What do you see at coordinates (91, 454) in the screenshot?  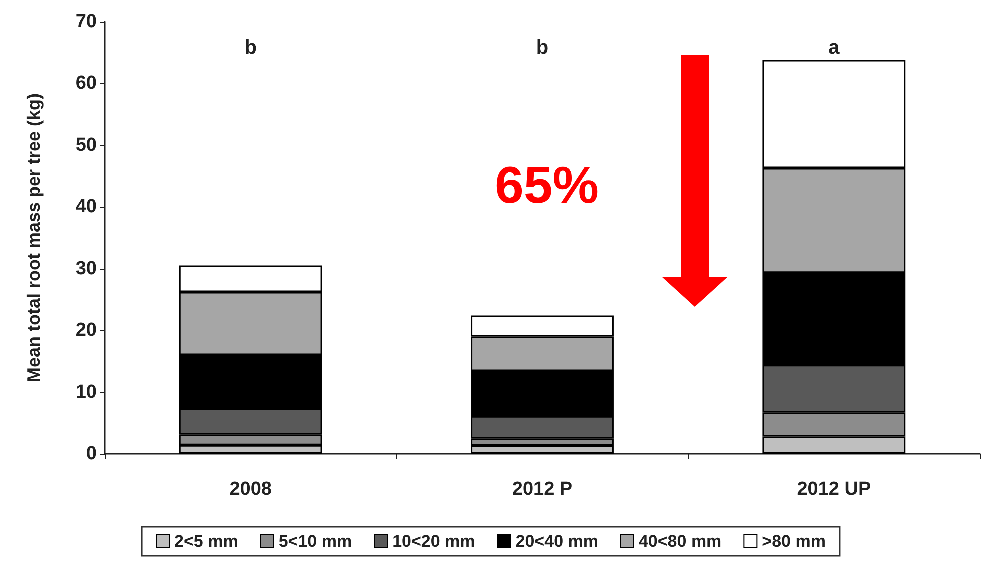 I see `y-tick-label: 0` at bounding box center [91, 454].